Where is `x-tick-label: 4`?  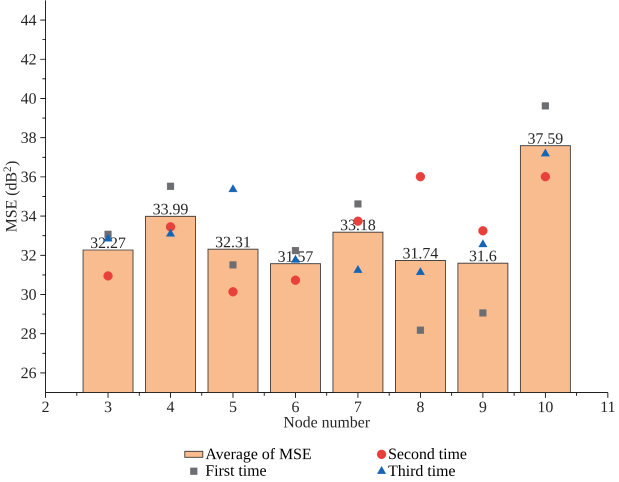
x-tick-label: 4 is located at coordinates (170, 407).